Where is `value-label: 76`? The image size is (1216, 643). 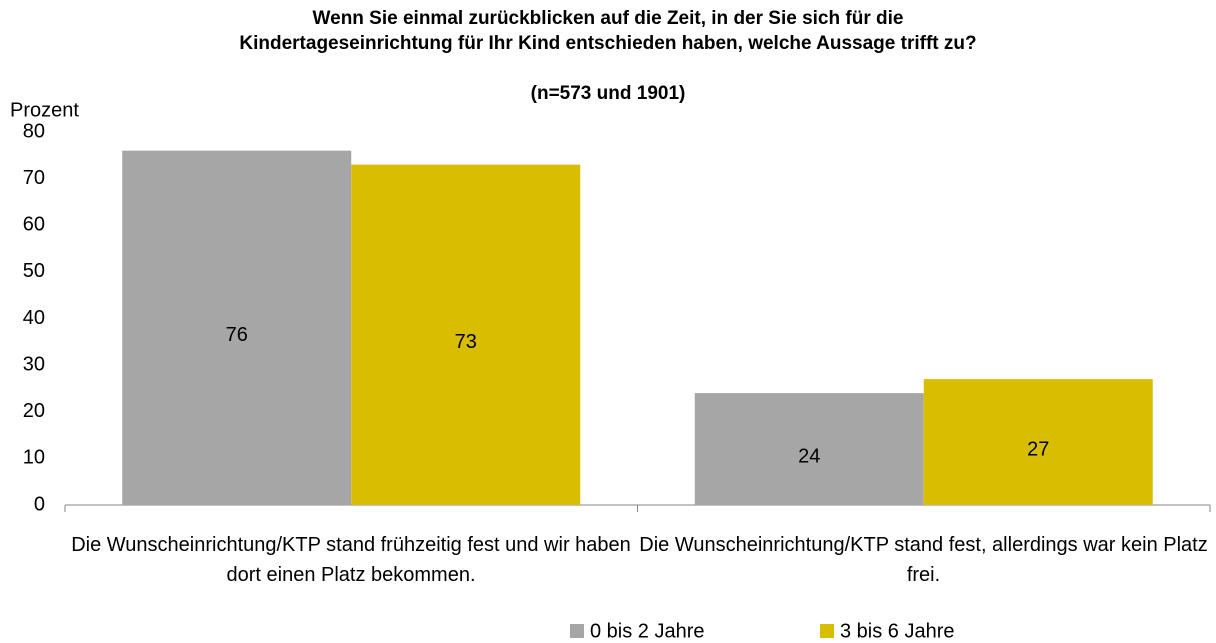
value-label: 76 is located at coordinates (237, 335).